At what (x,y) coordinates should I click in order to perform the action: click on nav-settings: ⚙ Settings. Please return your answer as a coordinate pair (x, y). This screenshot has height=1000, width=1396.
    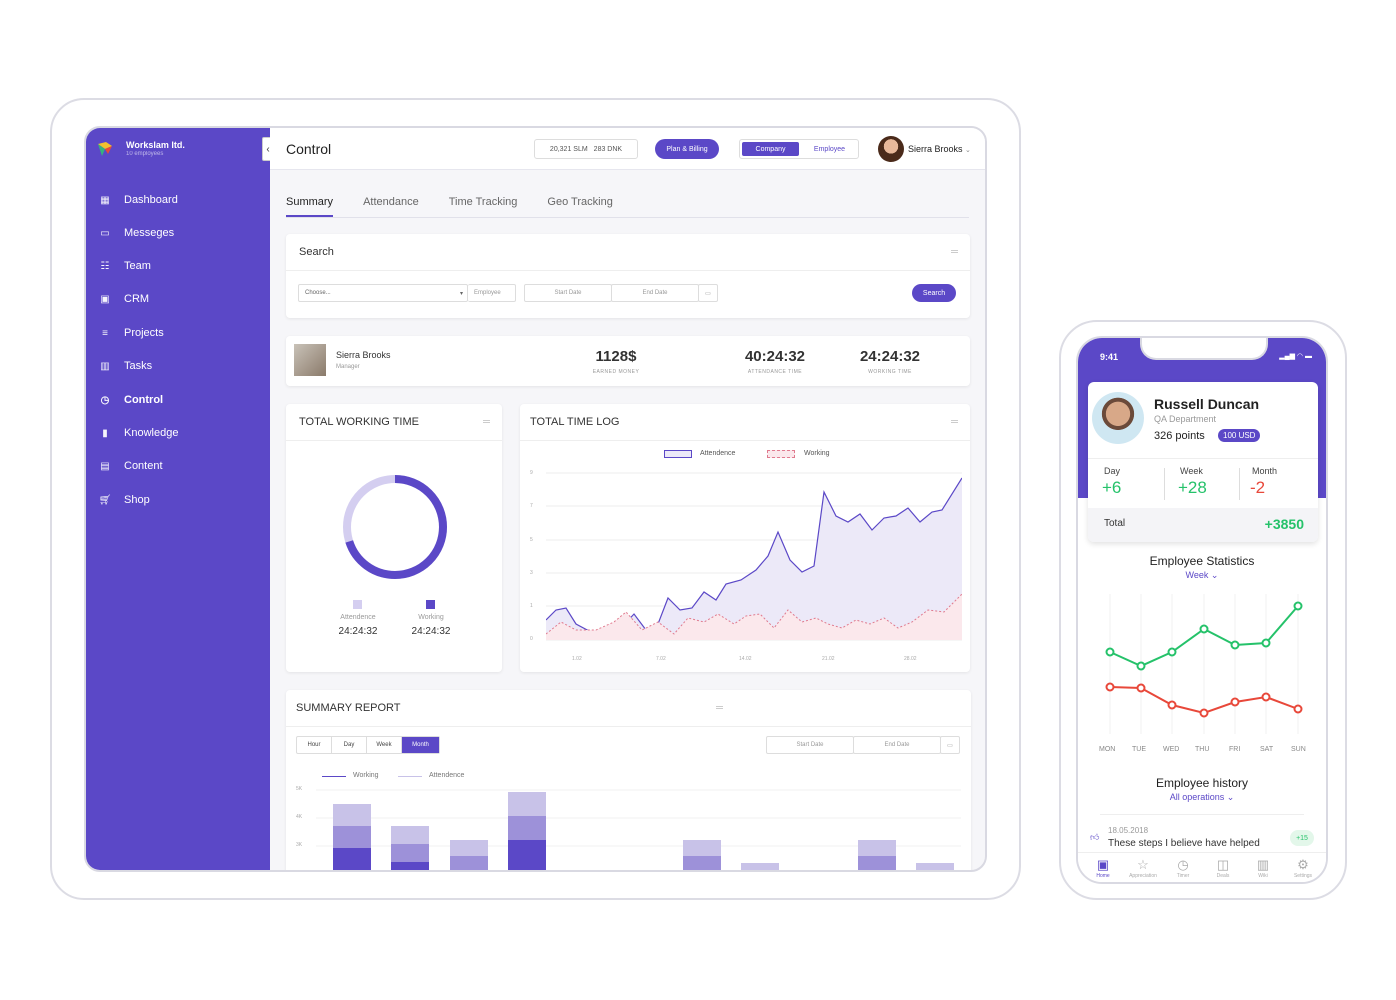
    Looking at the image, I should click on (1303, 868).